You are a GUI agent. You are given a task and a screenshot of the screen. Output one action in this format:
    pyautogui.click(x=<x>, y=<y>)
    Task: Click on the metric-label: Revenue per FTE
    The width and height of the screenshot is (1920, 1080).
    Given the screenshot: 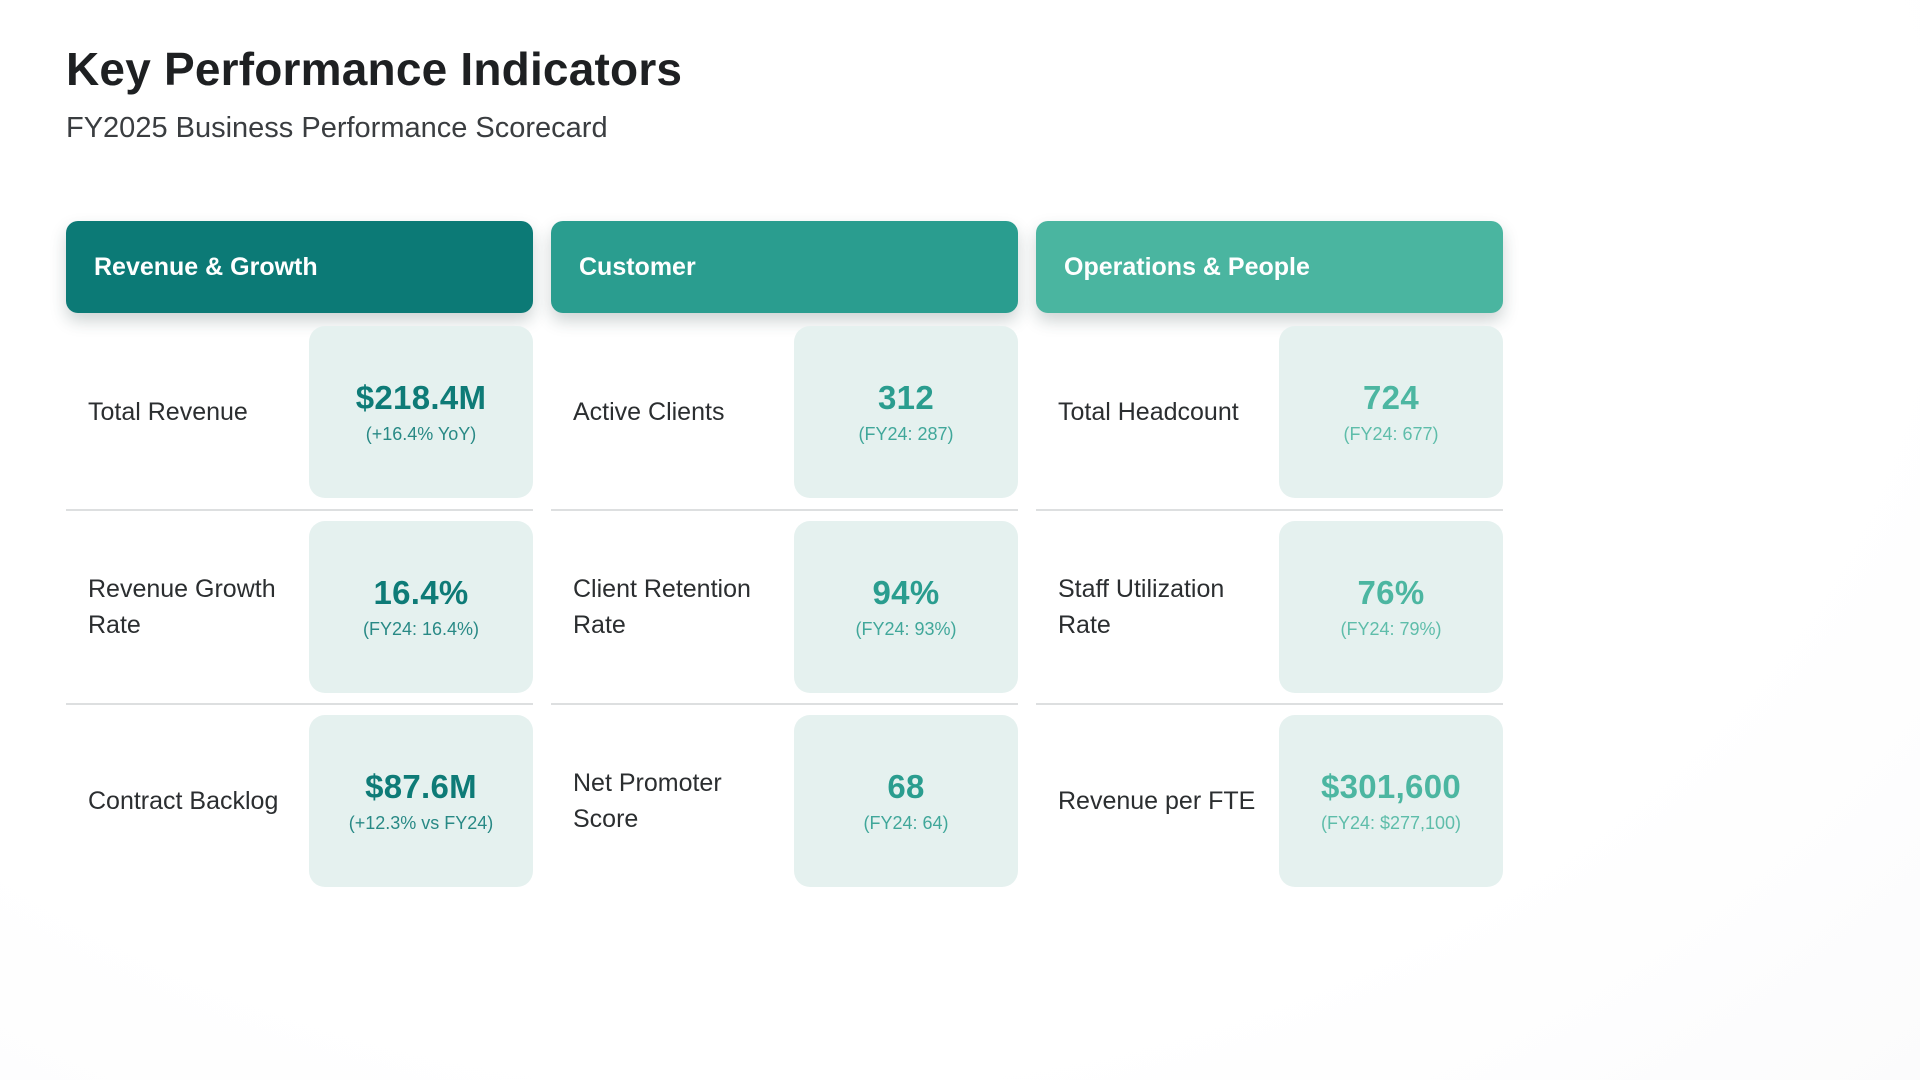 What is the action you would take?
    pyautogui.click(x=1157, y=800)
    